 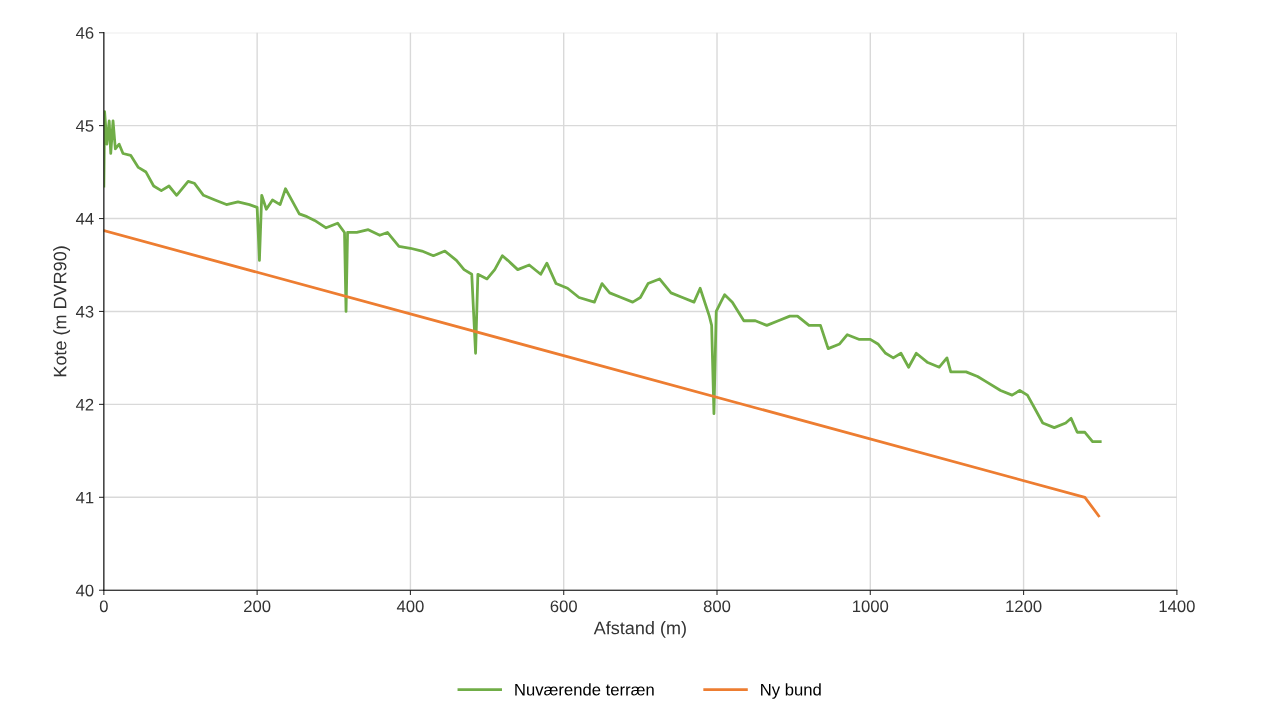 I want to click on x-tick-label: 600, so click(x=563, y=606).